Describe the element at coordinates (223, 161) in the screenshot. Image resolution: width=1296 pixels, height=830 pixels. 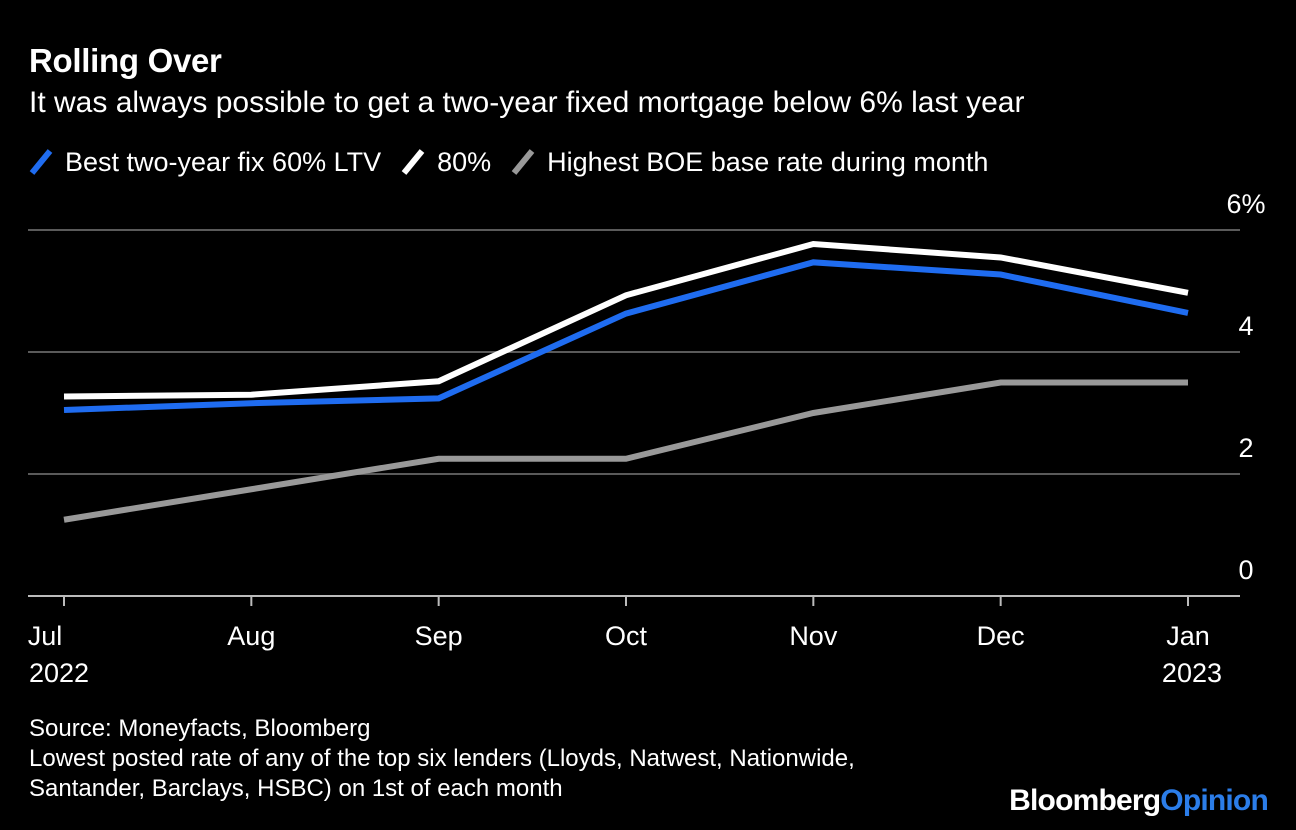
I see `legend-label-60ltv: Best two-year fix 60% LTV` at that location.